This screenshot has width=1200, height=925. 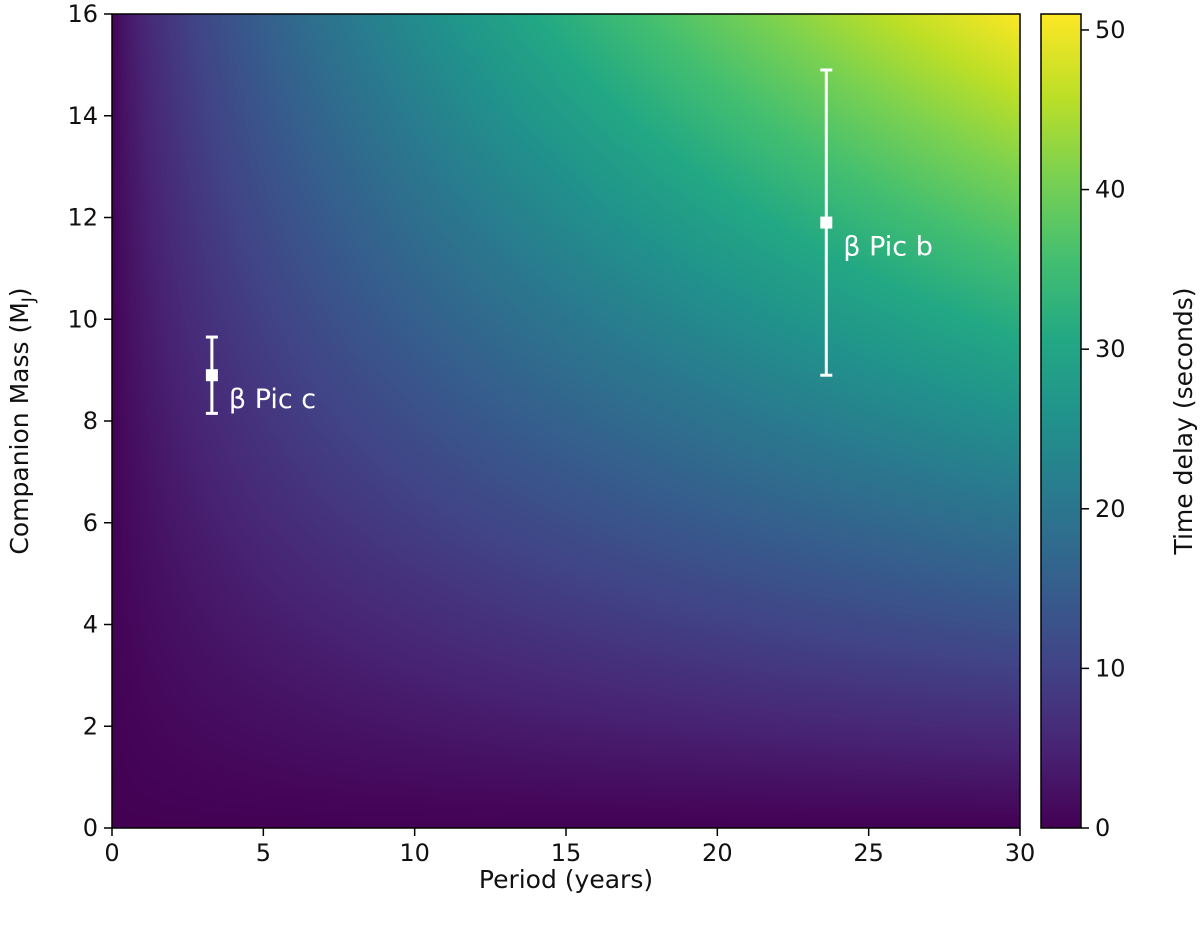 What do you see at coordinates (1110, 190) in the screenshot?
I see `colorbar-tick-label: 40` at bounding box center [1110, 190].